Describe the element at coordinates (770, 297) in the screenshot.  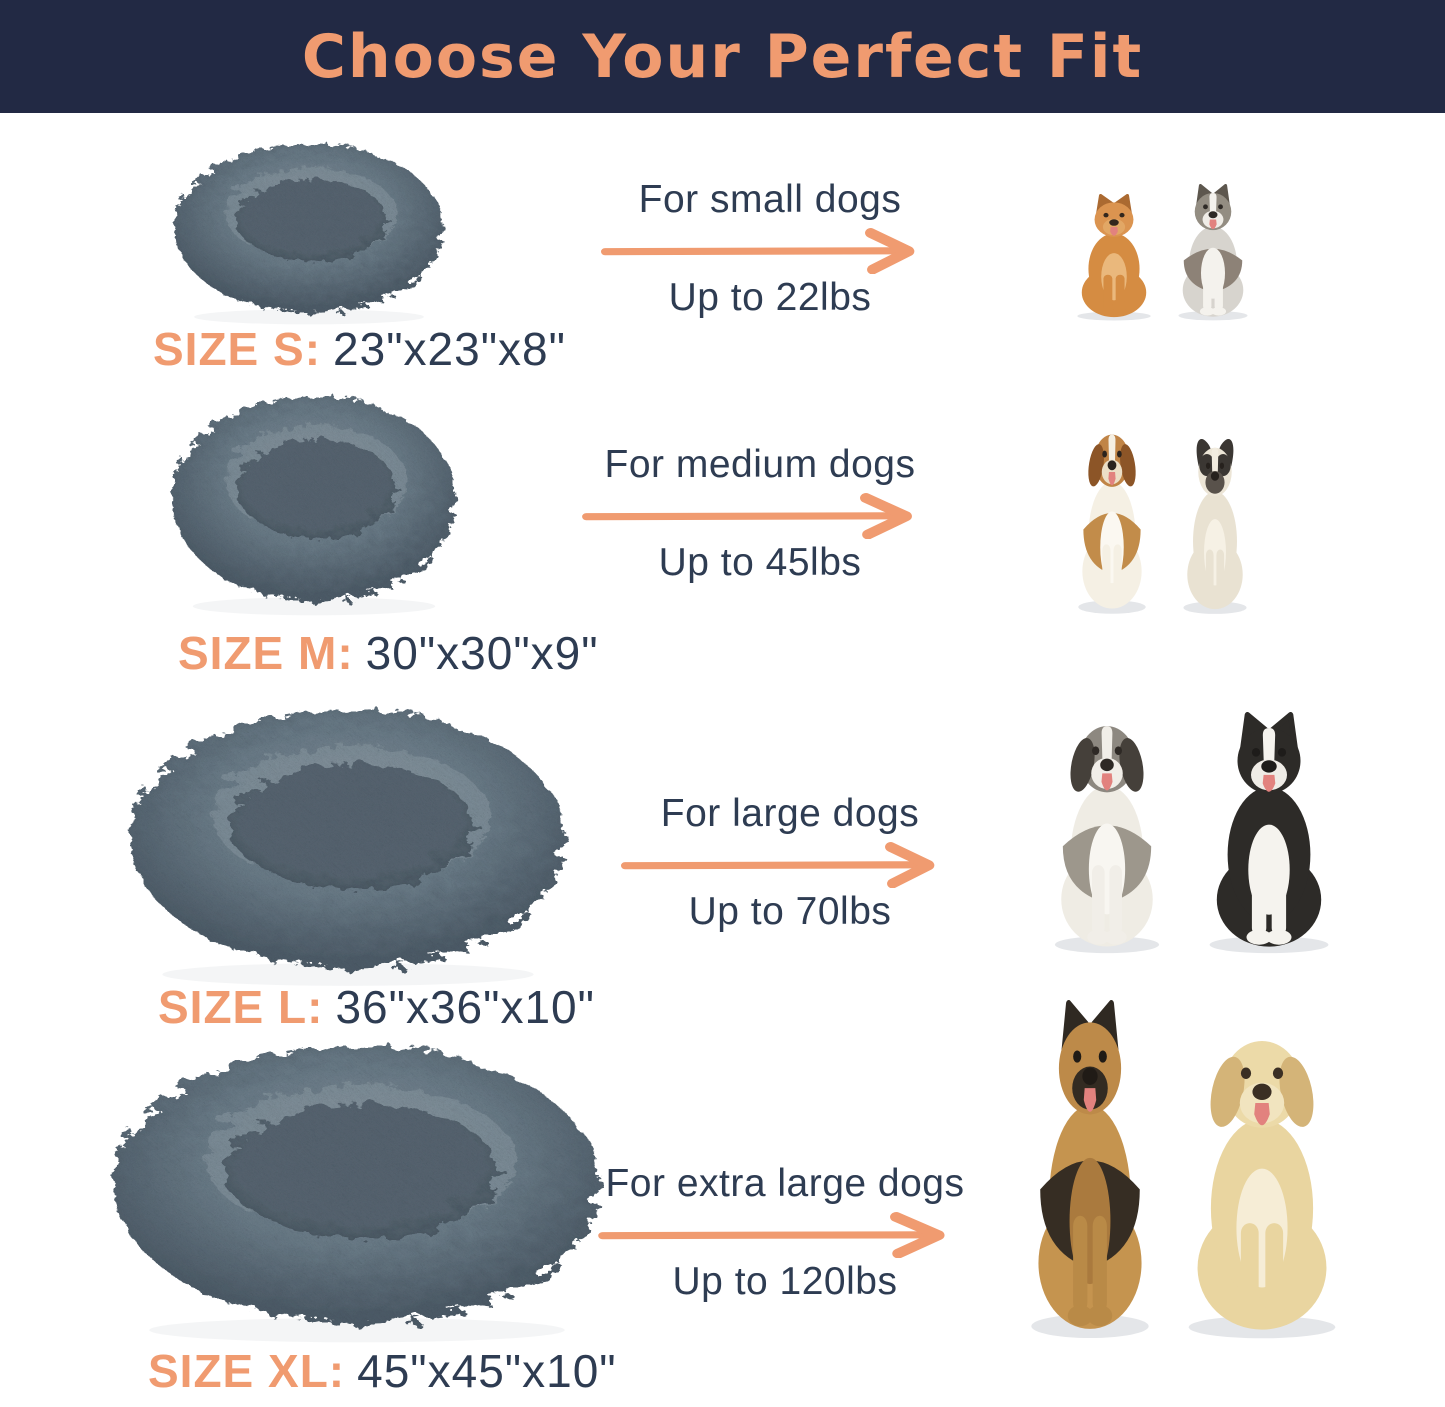
I see `weight-label: Up to 22lbs` at that location.